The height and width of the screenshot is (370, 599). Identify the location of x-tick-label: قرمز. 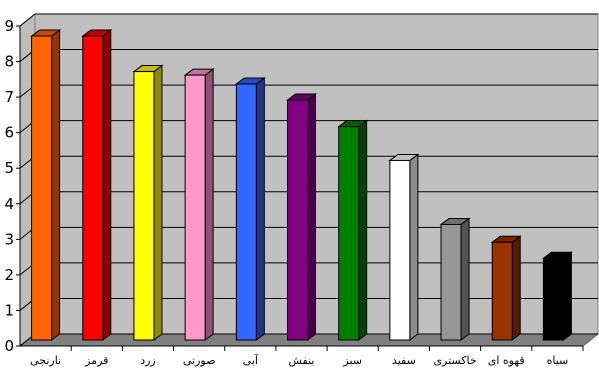
(96, 360).